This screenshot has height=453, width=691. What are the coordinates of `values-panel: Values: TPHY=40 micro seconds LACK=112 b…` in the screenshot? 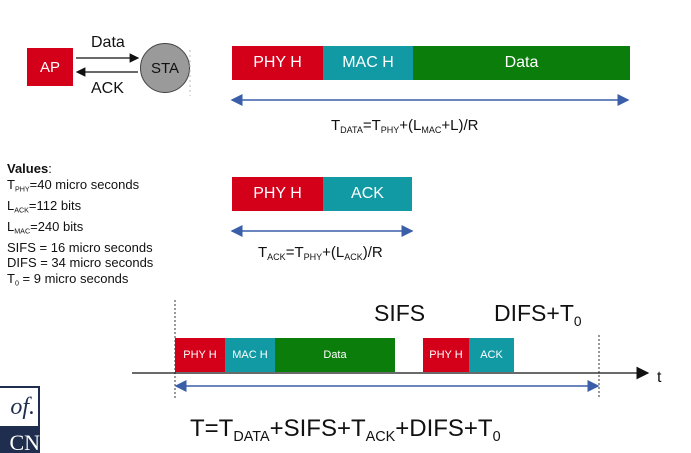 It's located at (80, 226).